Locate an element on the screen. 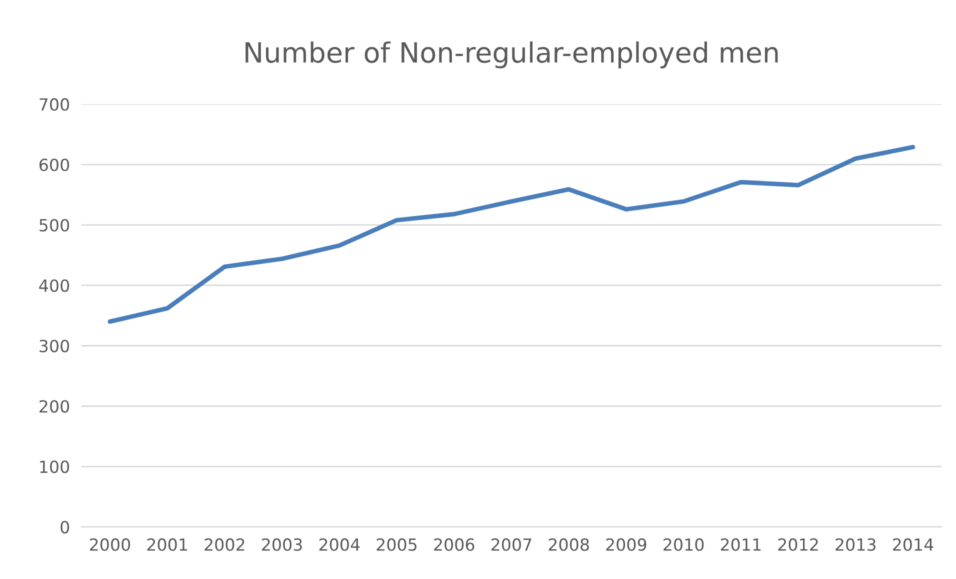 The image size is (956, 579). y-tick-label: 600 is located at coordinates (55, 165).